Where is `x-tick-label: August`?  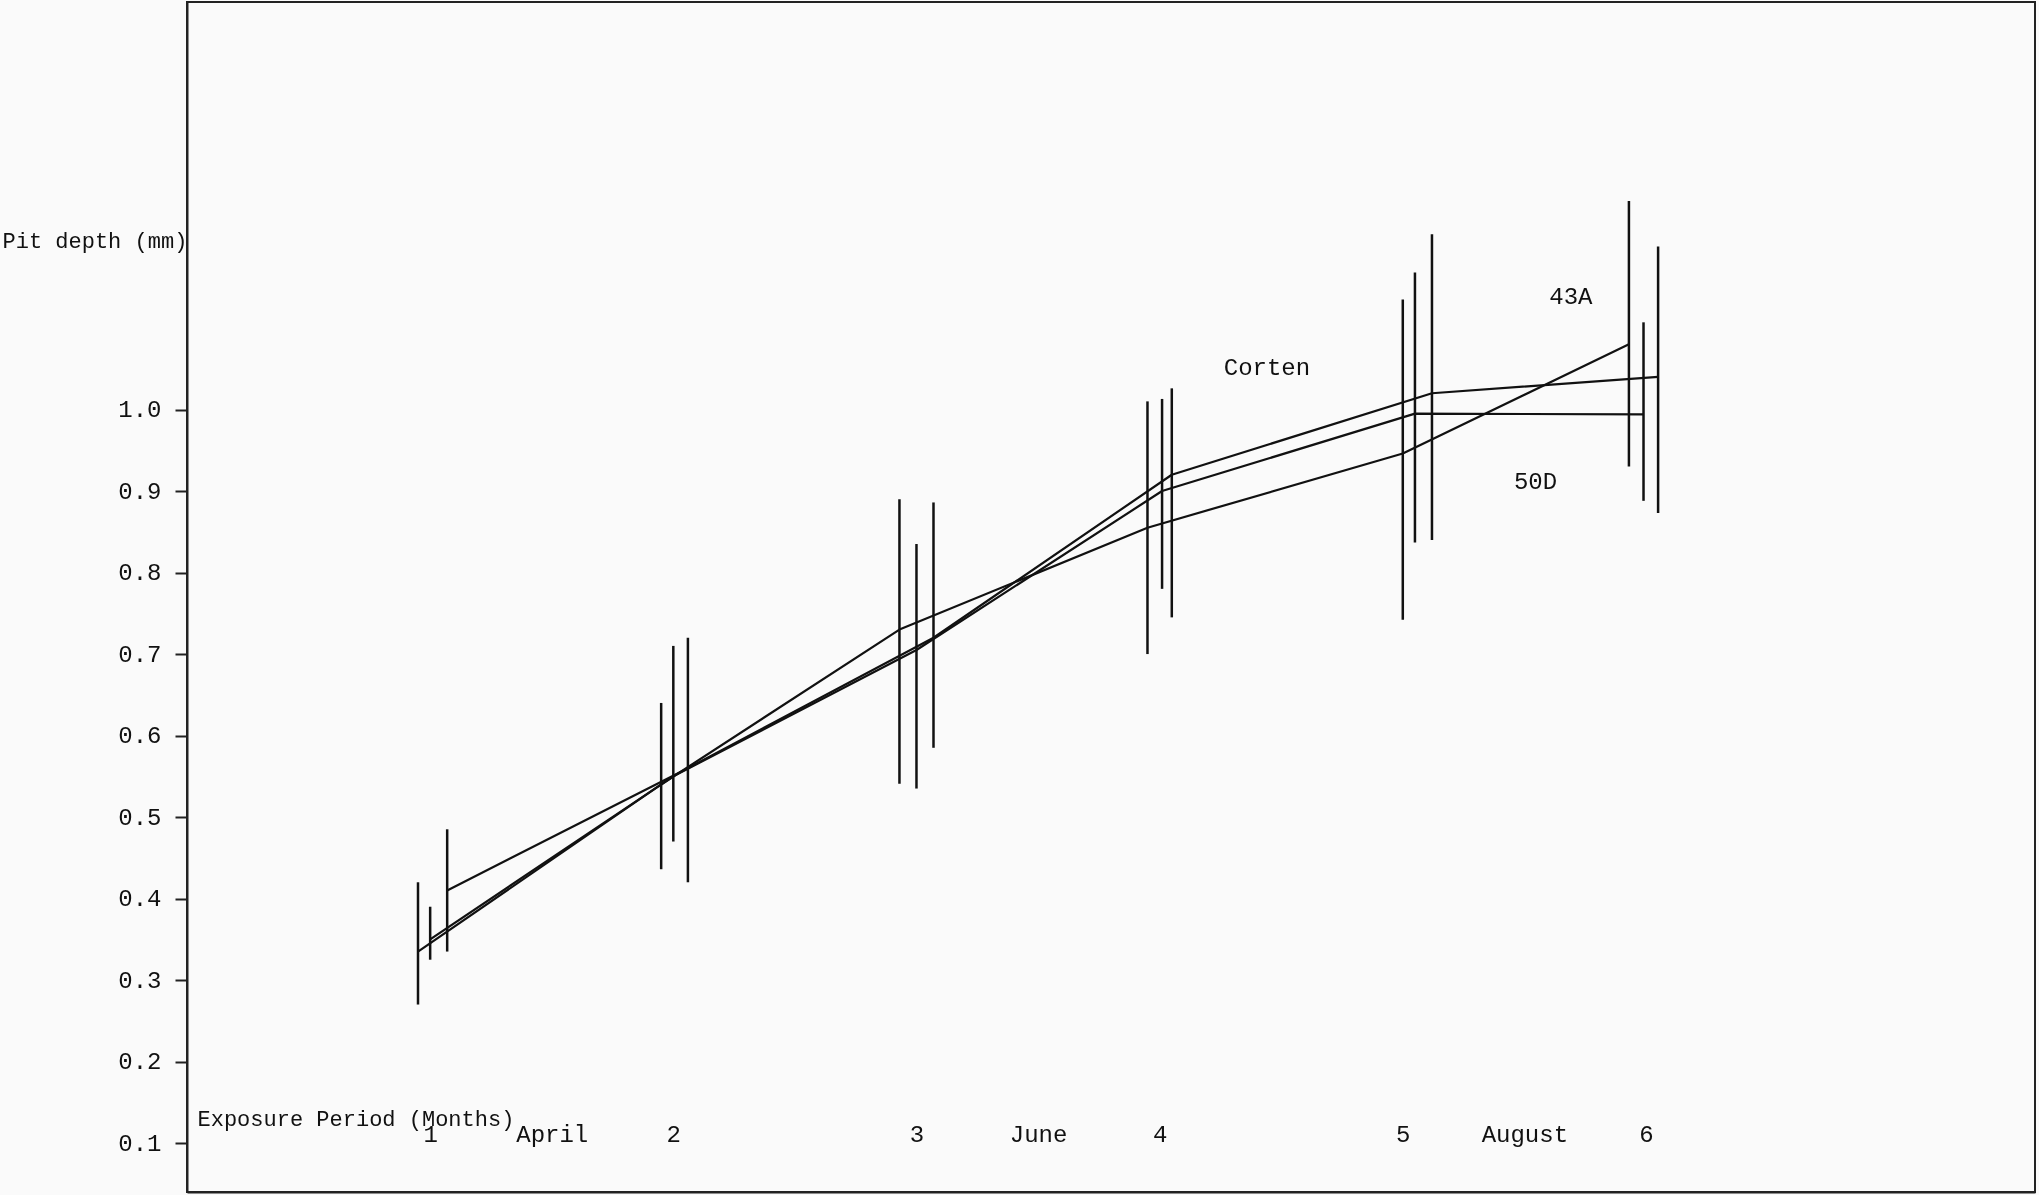
x-tick-label: August is located at coordinates (1525, 1135).